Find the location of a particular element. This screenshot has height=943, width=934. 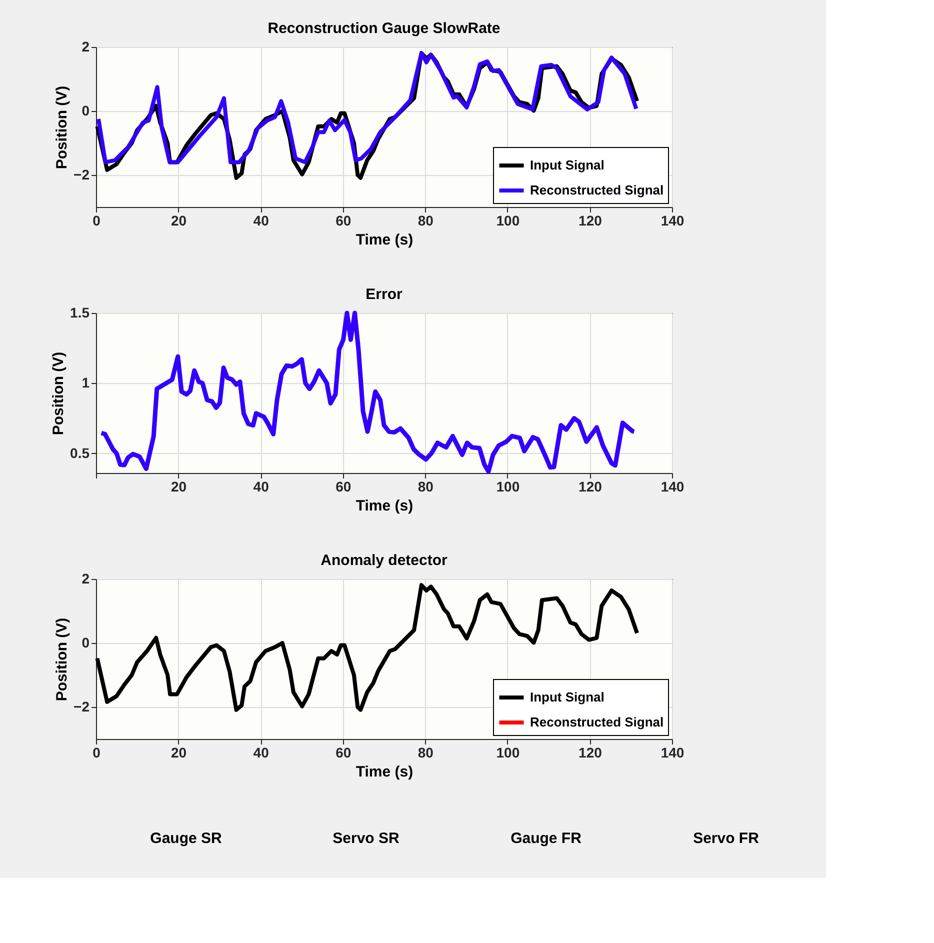

text: Servo FR is located at coordinates (726, 838).